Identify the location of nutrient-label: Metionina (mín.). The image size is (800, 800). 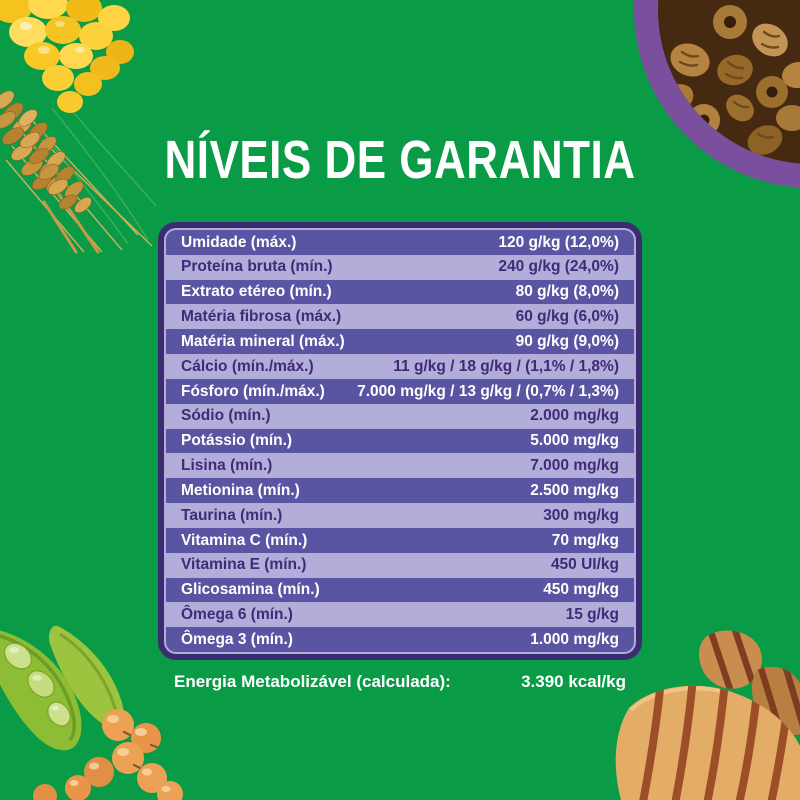
(240, 490).